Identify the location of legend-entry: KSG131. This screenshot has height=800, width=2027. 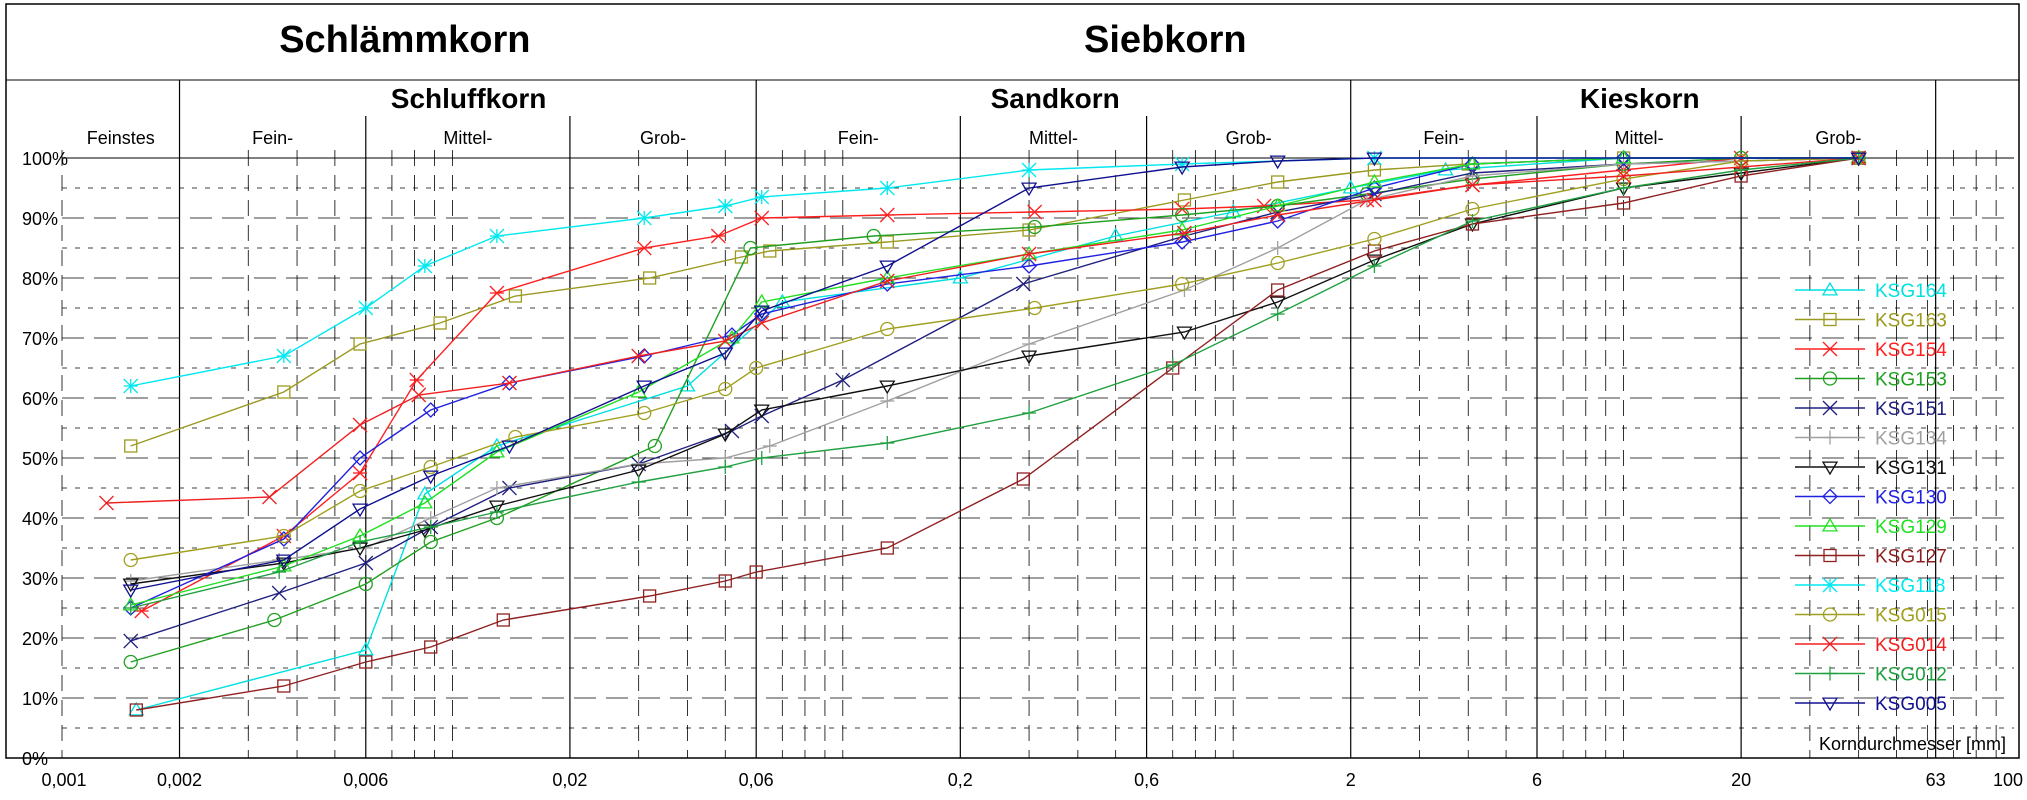
(1871, 468).